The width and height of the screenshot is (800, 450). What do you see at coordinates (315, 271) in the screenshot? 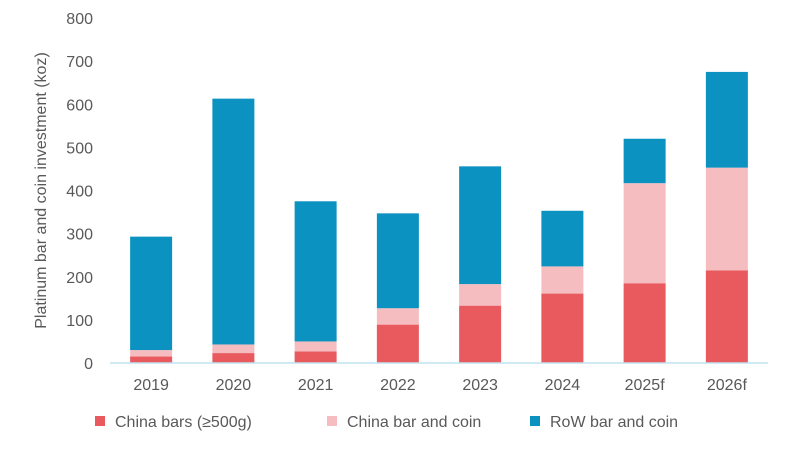
I see `bar-2021-row-bar-and-coin` at bounding box center [315, 271].